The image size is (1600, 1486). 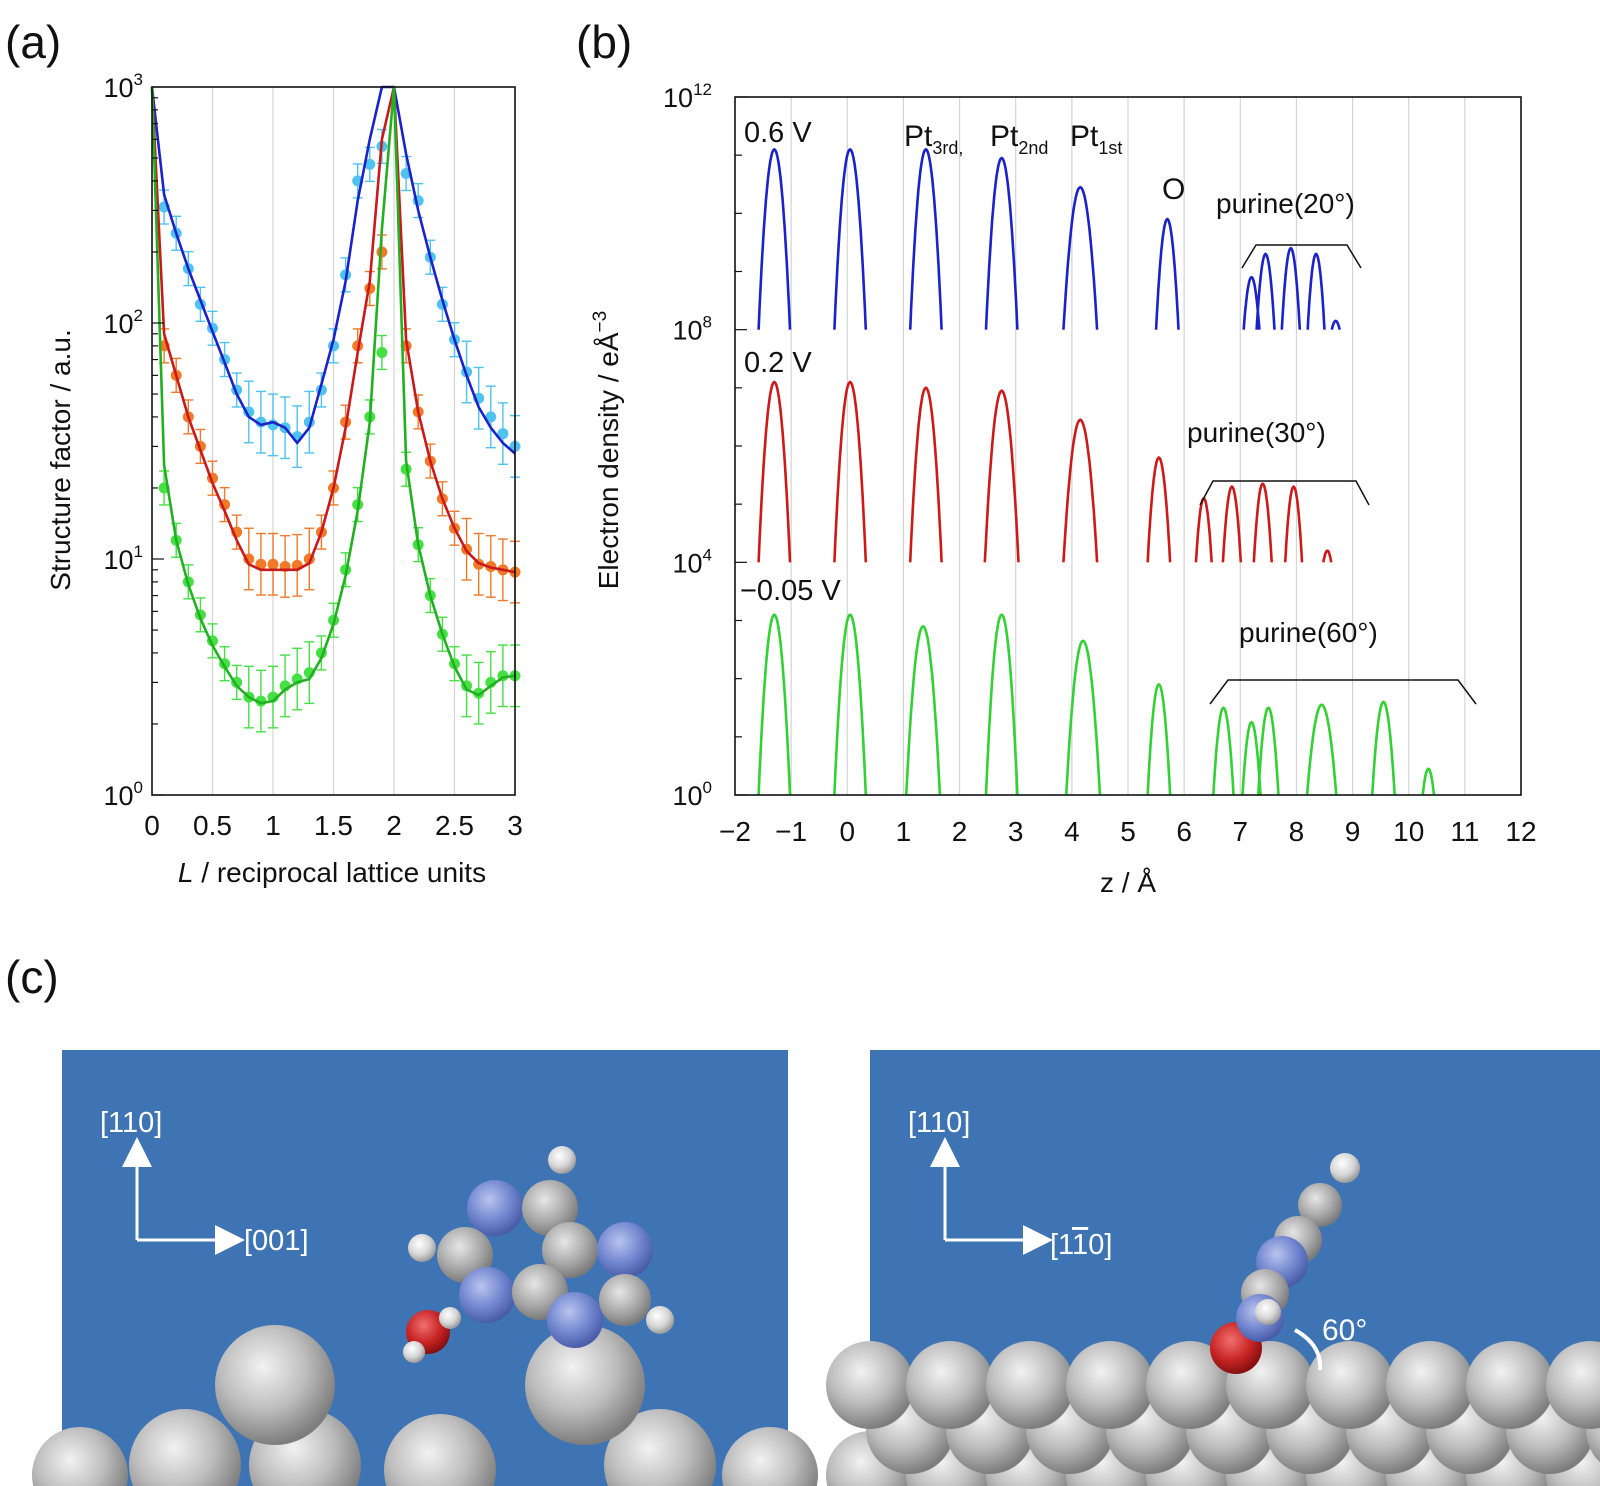 What do you see at coordinates (1184, 831) in the screenshot?
I see `chart-b-x-tick-label: 6` at bounding box center [1184, 831].